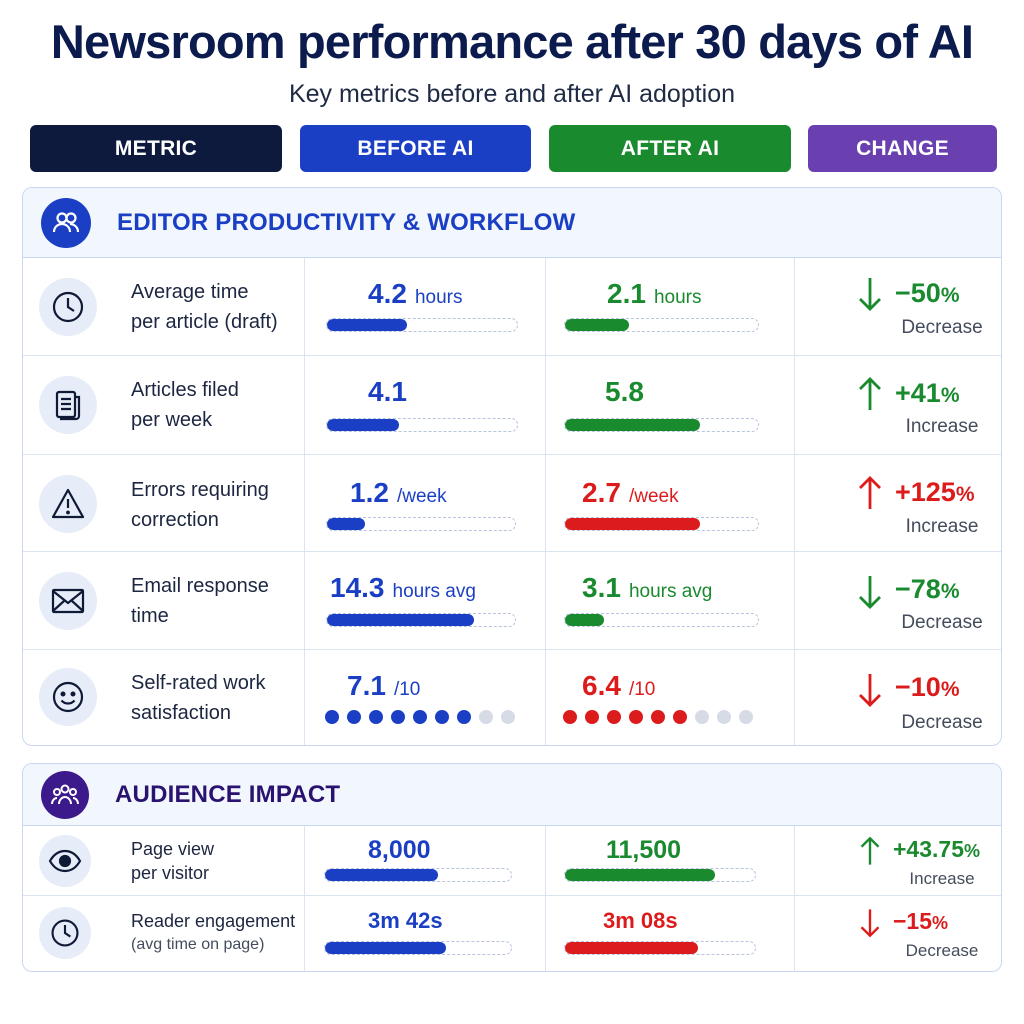 The height and width of the screenshot is (1024, 1024). I want to click on page-subtitle: Key metrics before and after AI adoption, so click(512, 94).